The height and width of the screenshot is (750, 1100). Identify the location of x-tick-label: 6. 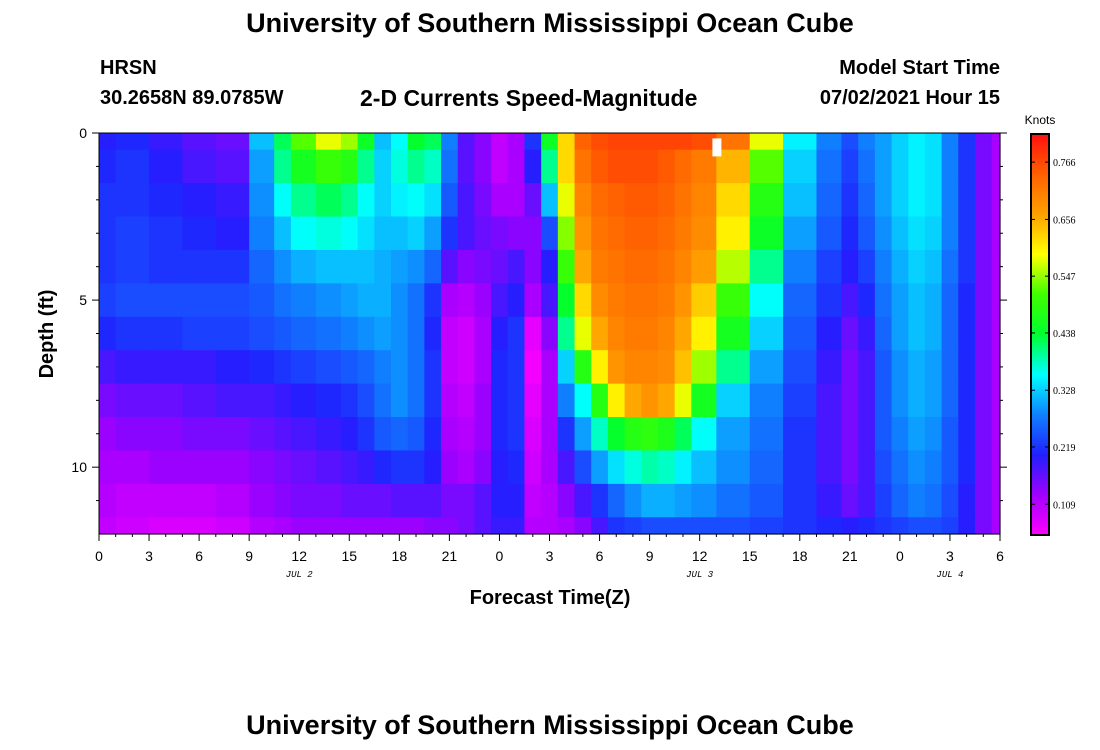
(1000, 556).